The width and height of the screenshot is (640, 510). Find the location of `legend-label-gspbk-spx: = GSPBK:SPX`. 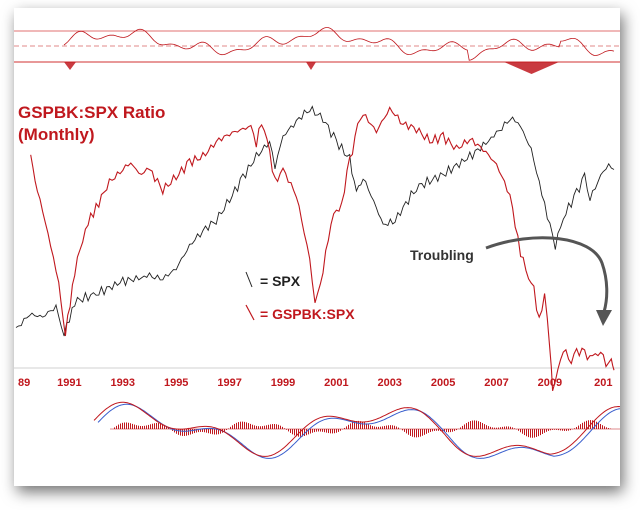

legend-label-gspbk-spx: = GSPBK:SPX is located at coordinates (307, 314).